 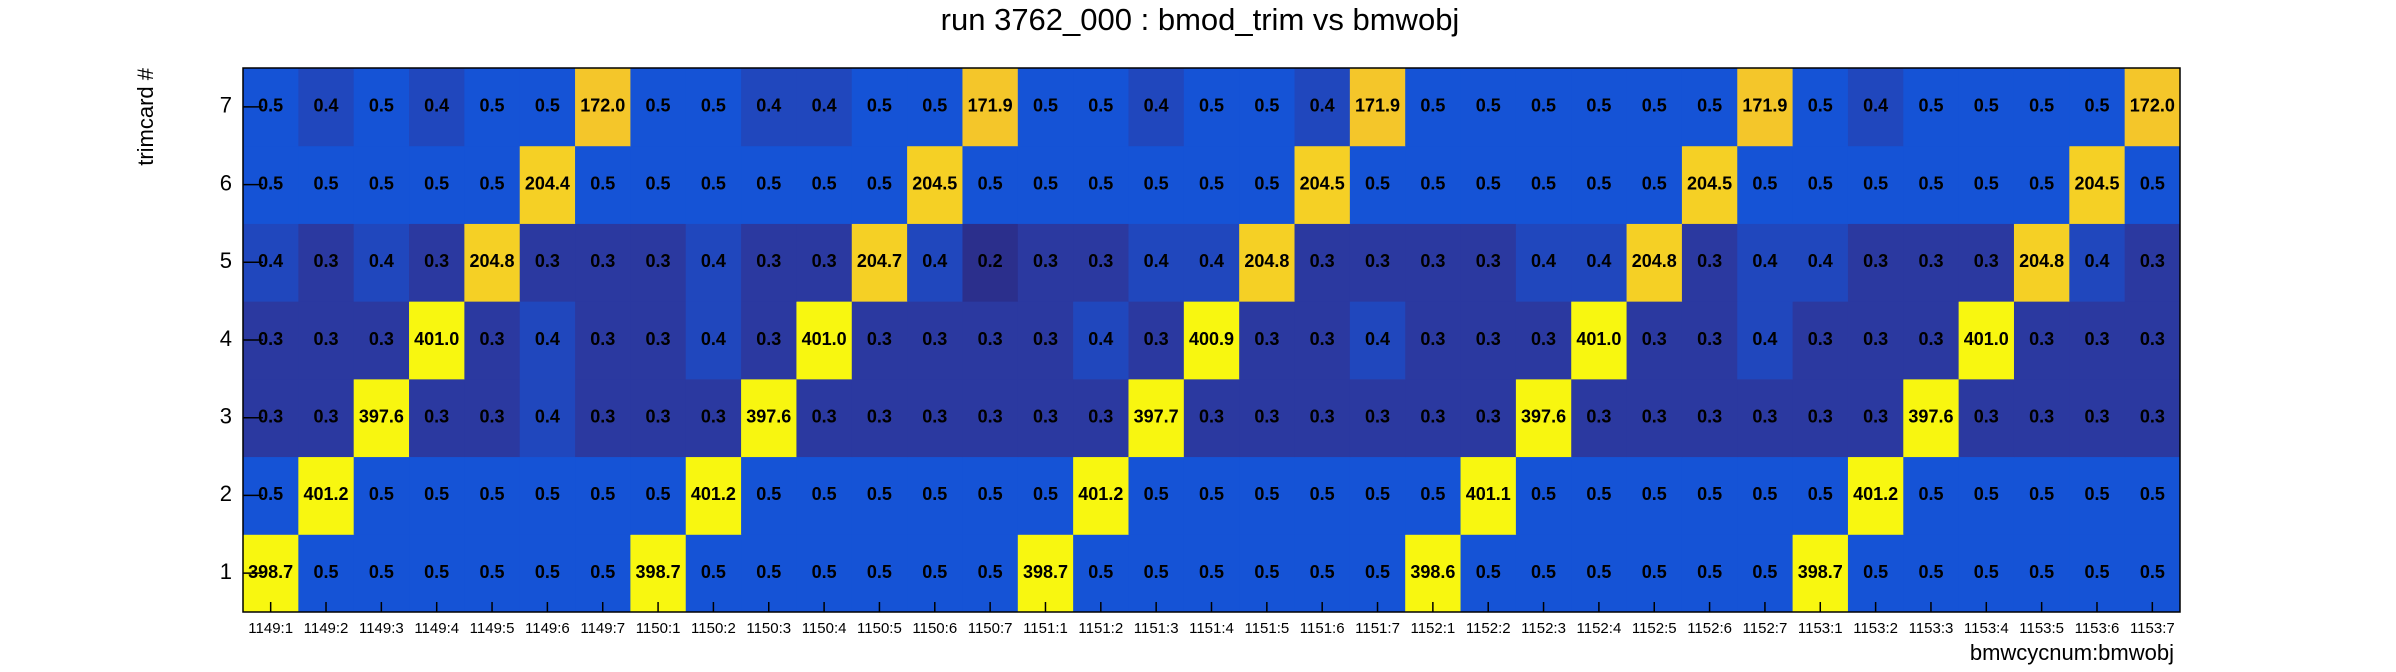 I want to click on x-tick-label: 1152:4, so click(x=1599, y=628).